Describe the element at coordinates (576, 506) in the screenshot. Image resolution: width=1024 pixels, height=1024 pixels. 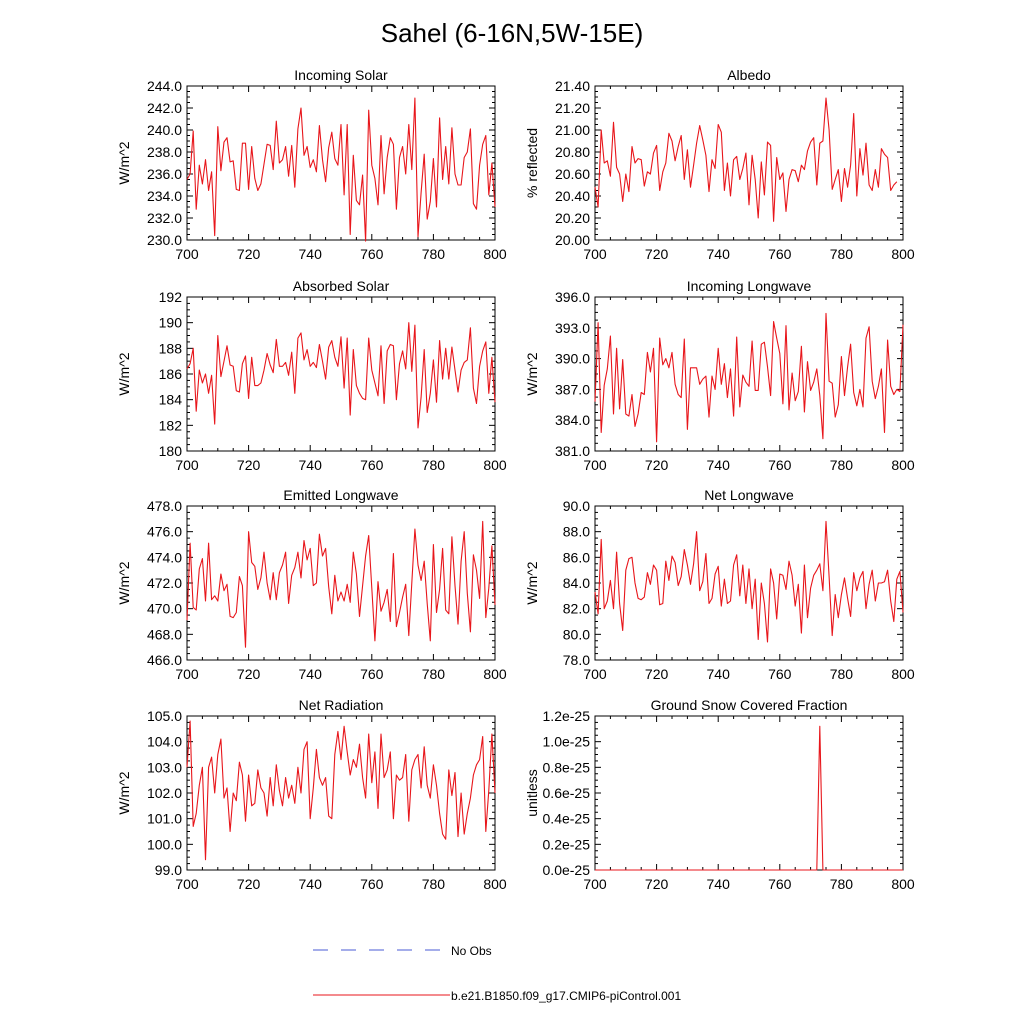
I see `y-tick-label: 90.0` at that location.